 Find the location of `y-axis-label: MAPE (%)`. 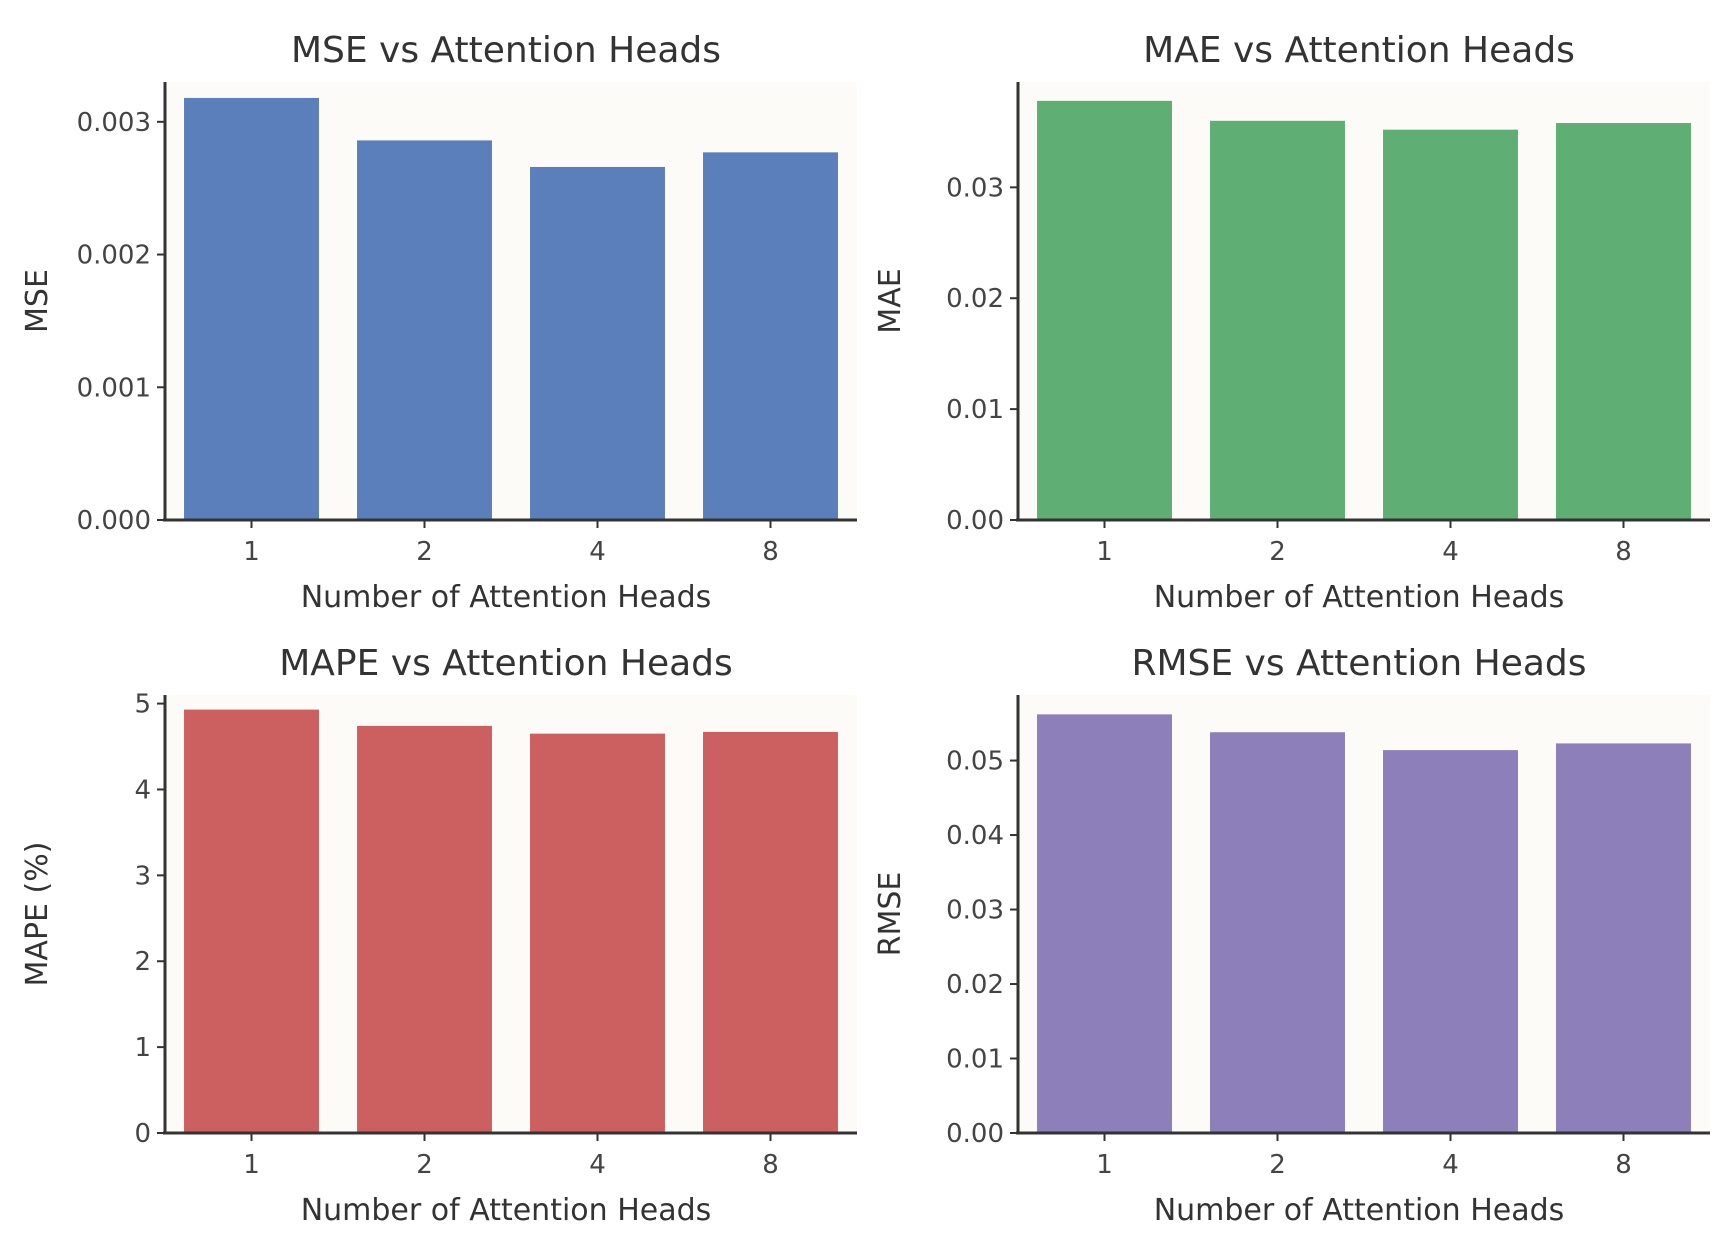

y-axis-label: MAPE (%) is located at coordinates (37, 914).